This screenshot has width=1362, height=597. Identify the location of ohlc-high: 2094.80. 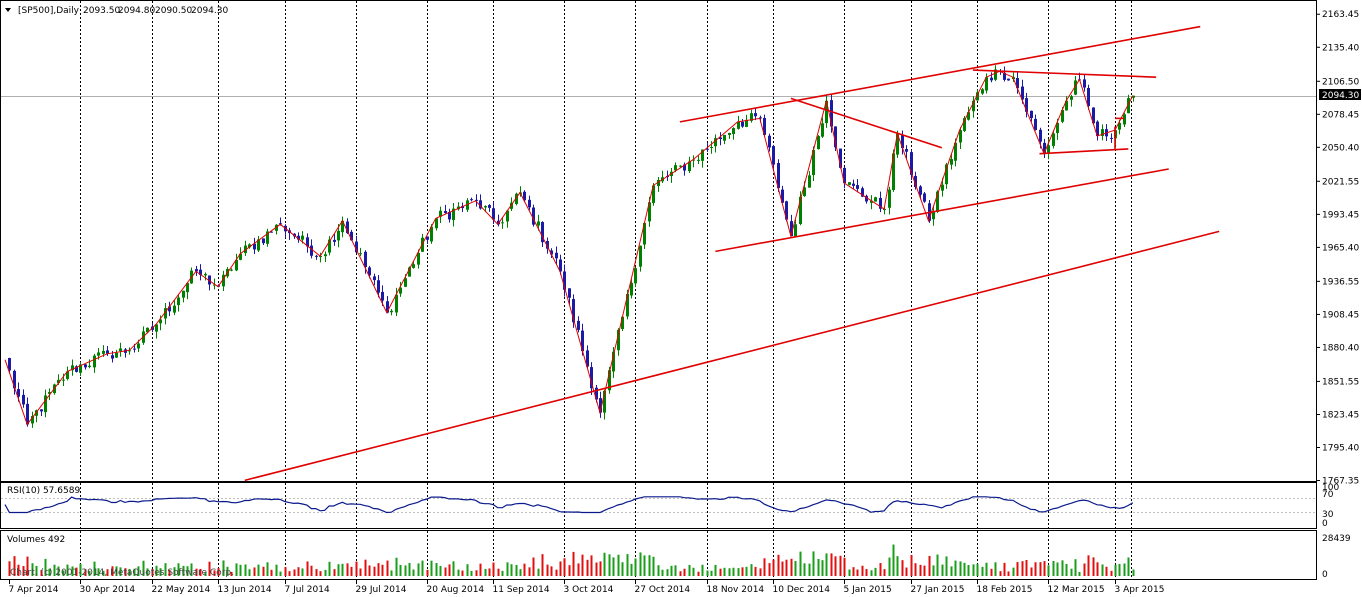
(136, 11).